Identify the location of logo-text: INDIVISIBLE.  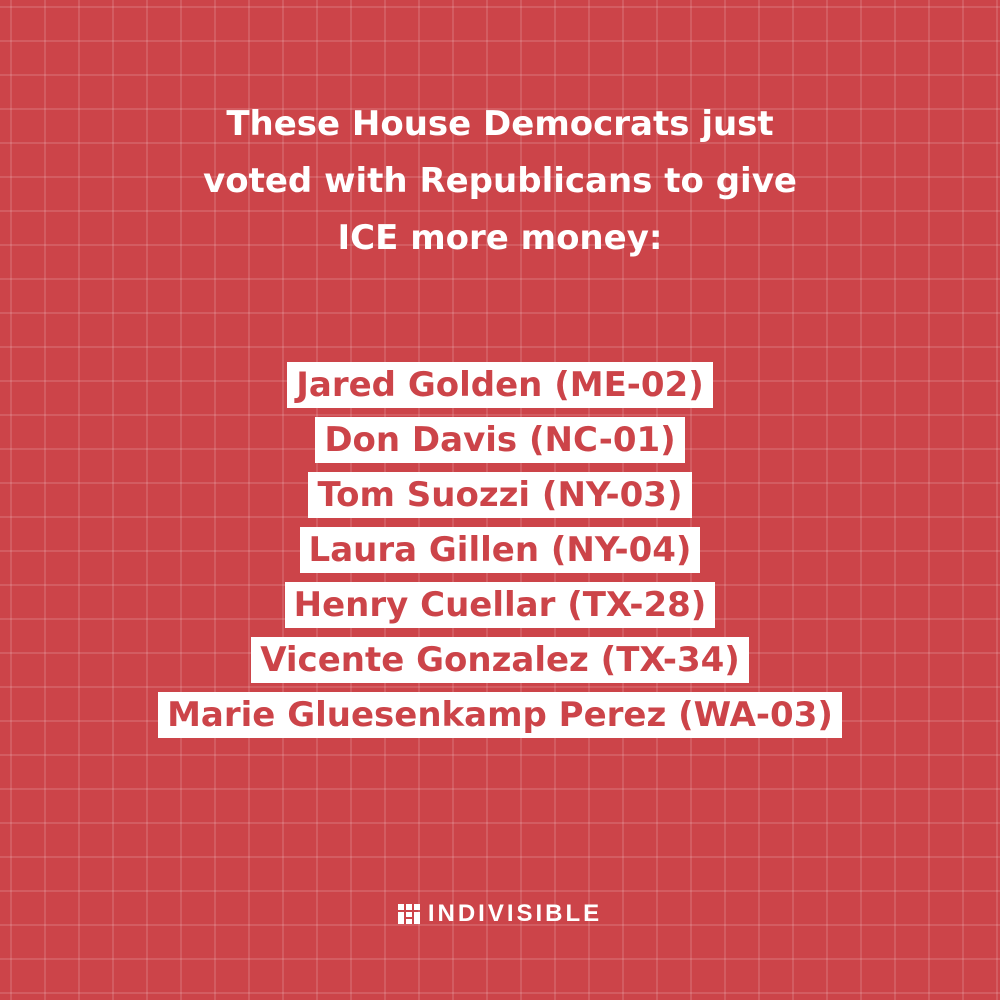
(515, 913).